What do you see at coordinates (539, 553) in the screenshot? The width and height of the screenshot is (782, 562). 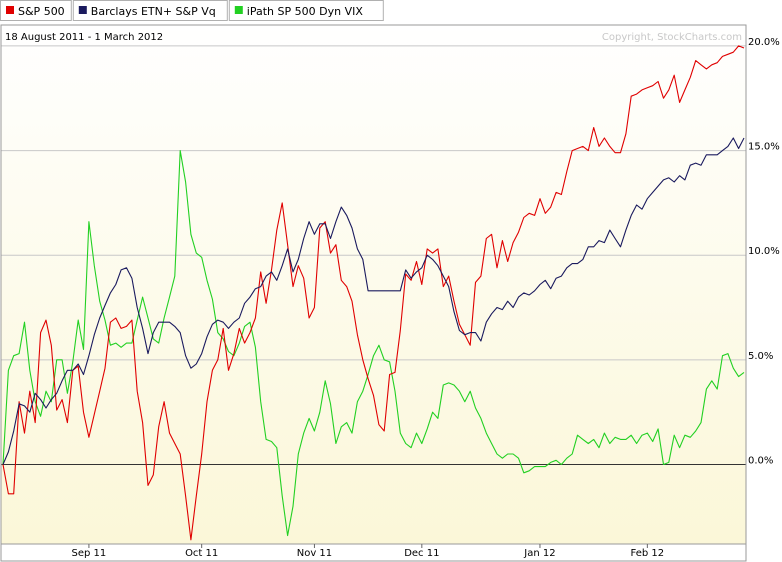 I see `x-tick-label: Jan 12` at bounding box center [539, 553].